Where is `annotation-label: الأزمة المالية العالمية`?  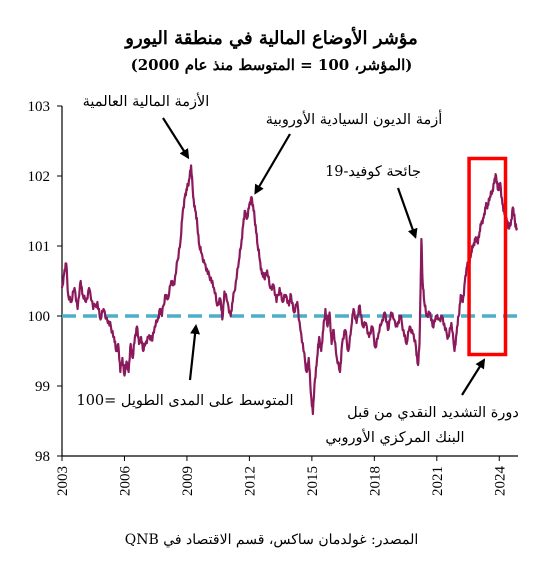 annotation-label: الأزمة المالية العالمية is located at coordinates (146, 101).